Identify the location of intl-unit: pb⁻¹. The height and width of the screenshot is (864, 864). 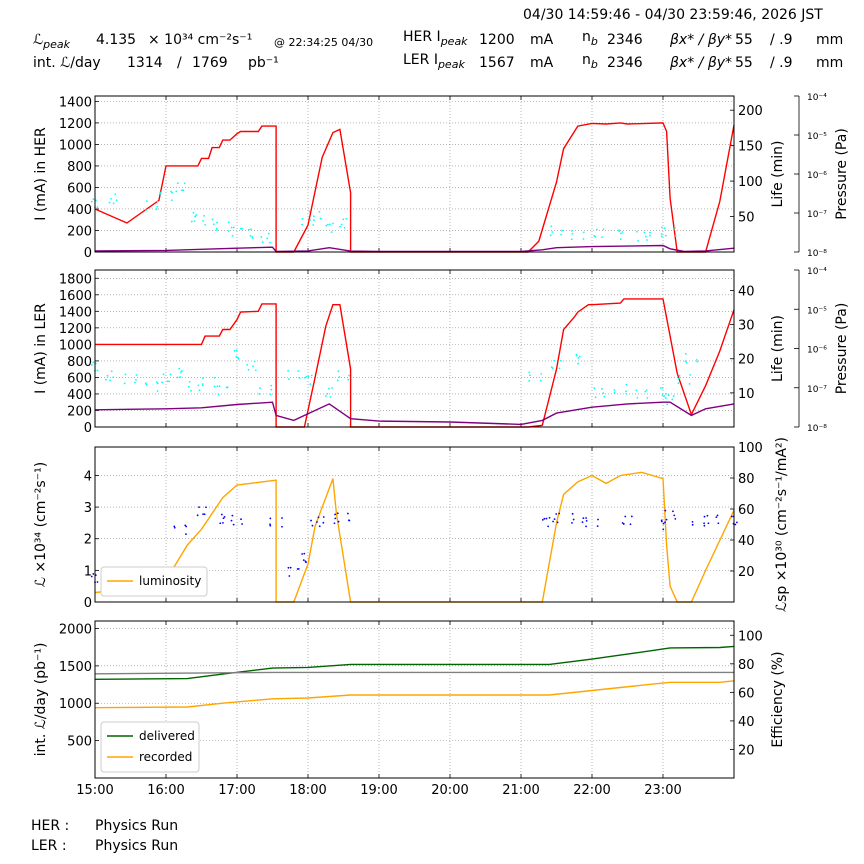
(263, 63).